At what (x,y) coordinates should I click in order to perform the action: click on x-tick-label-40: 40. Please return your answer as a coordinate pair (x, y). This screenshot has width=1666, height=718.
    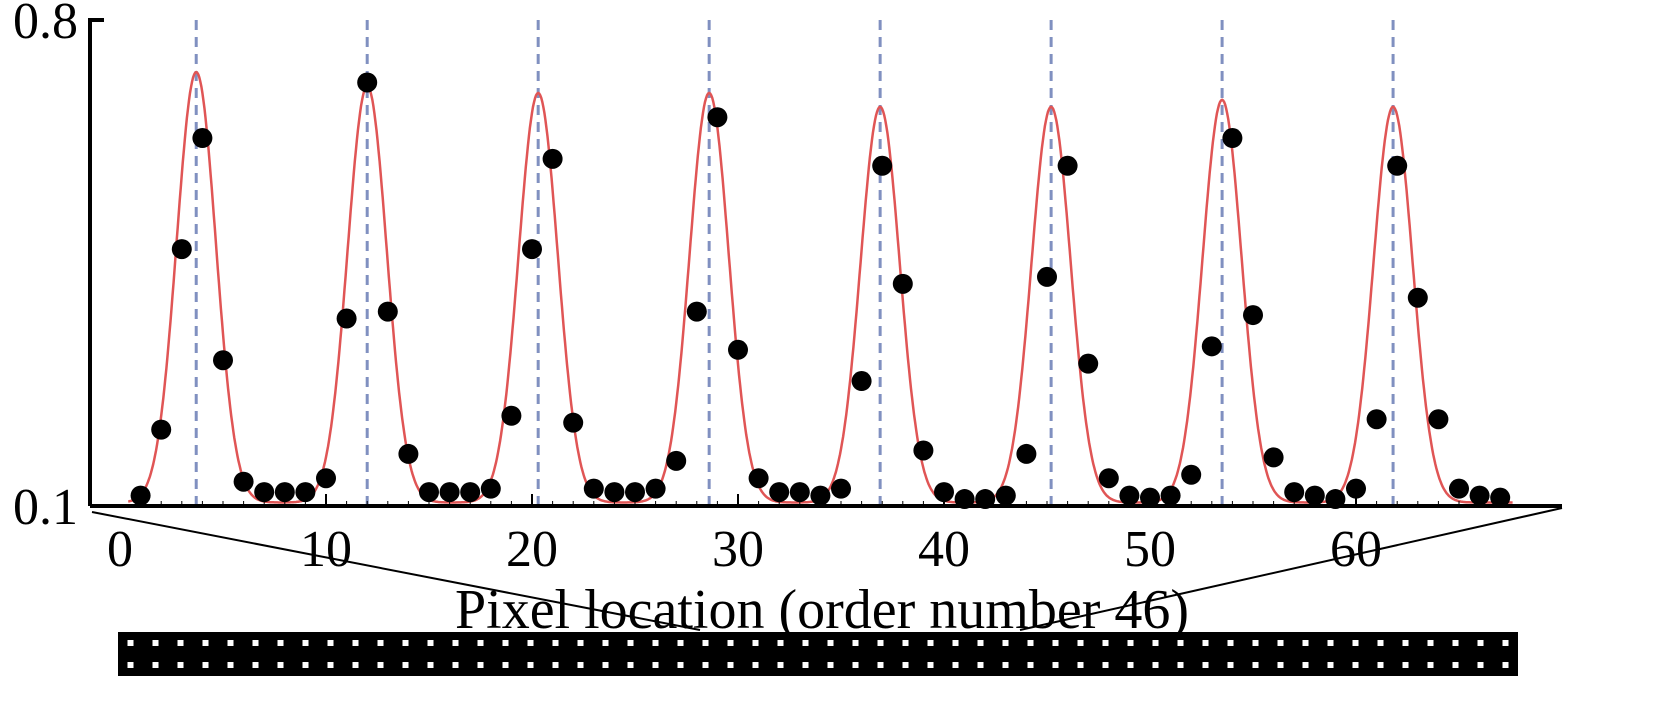
    Looking at the image, I should click on (944, 549).